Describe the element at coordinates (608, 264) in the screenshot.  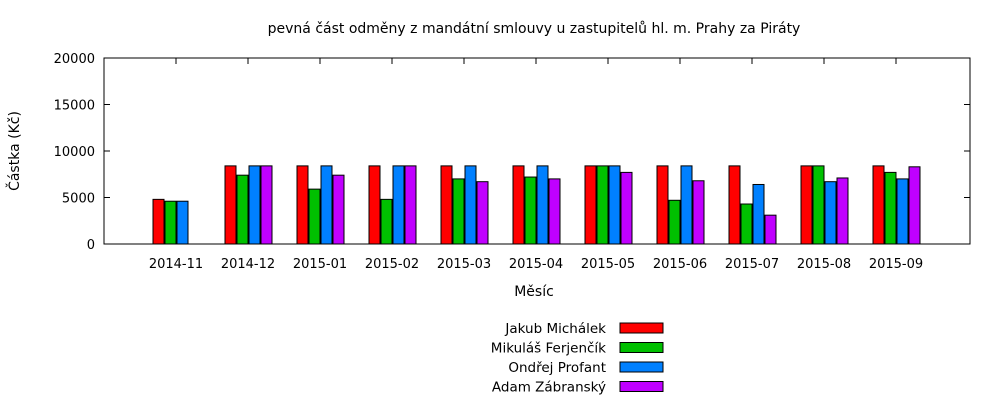
I see `x-tick-label: 2015-05` at that location.